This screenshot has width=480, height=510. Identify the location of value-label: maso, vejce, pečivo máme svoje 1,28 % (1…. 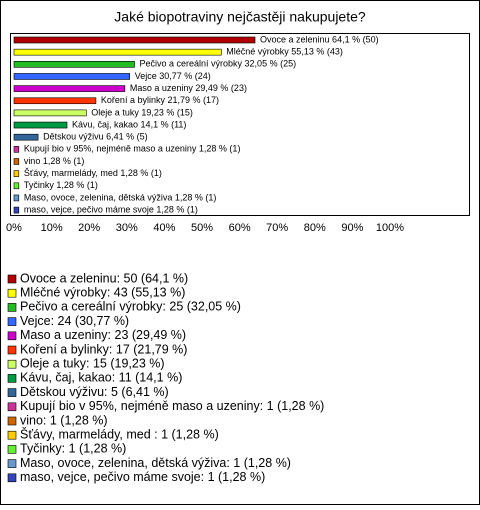
(111, 209).